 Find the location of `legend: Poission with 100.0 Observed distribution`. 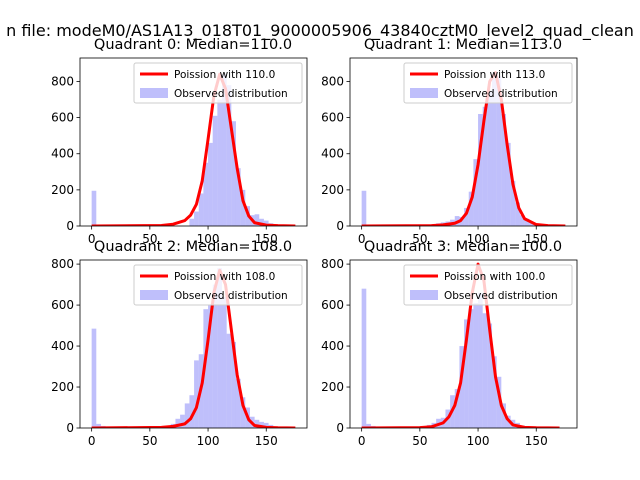

legend: Poission with 100.0 Observed distribution is located at coordinates (488, 285).